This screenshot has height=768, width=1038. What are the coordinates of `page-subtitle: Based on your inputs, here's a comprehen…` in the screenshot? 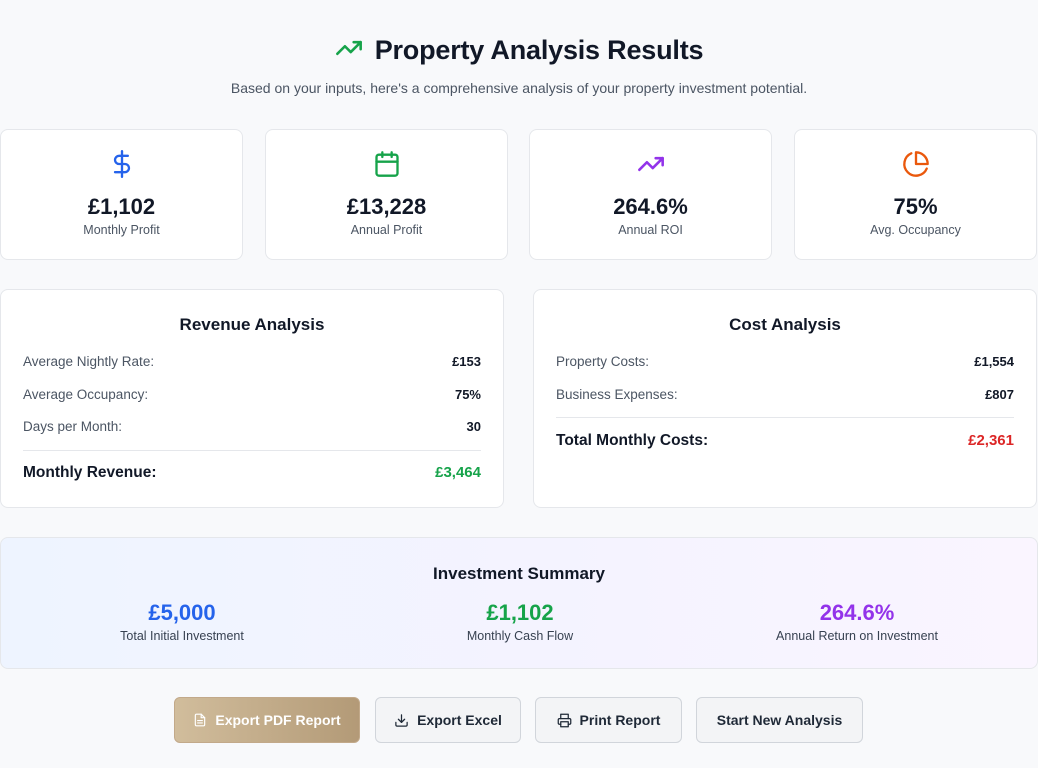 It's located at (519, 88).